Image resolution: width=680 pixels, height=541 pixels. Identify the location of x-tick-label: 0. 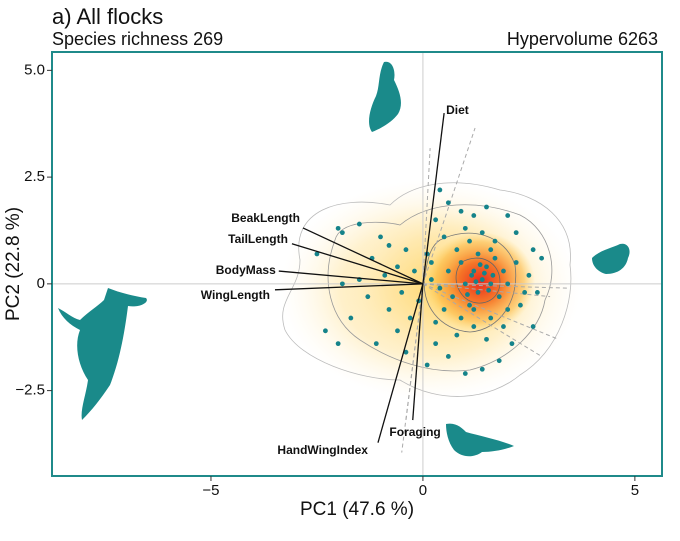
(423, 490).